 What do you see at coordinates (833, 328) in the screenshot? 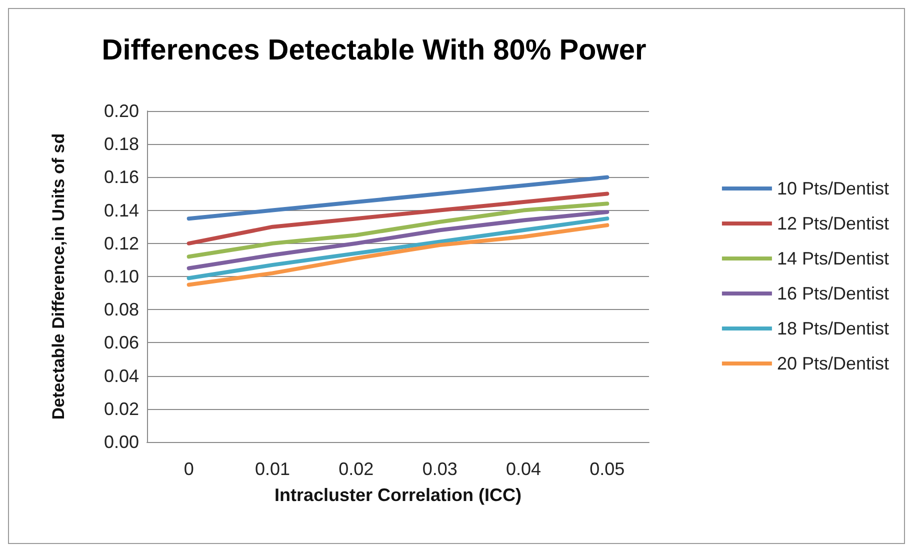
I see `legend-label: 18 Pts/Dentist` at bounding box center [833, 328].